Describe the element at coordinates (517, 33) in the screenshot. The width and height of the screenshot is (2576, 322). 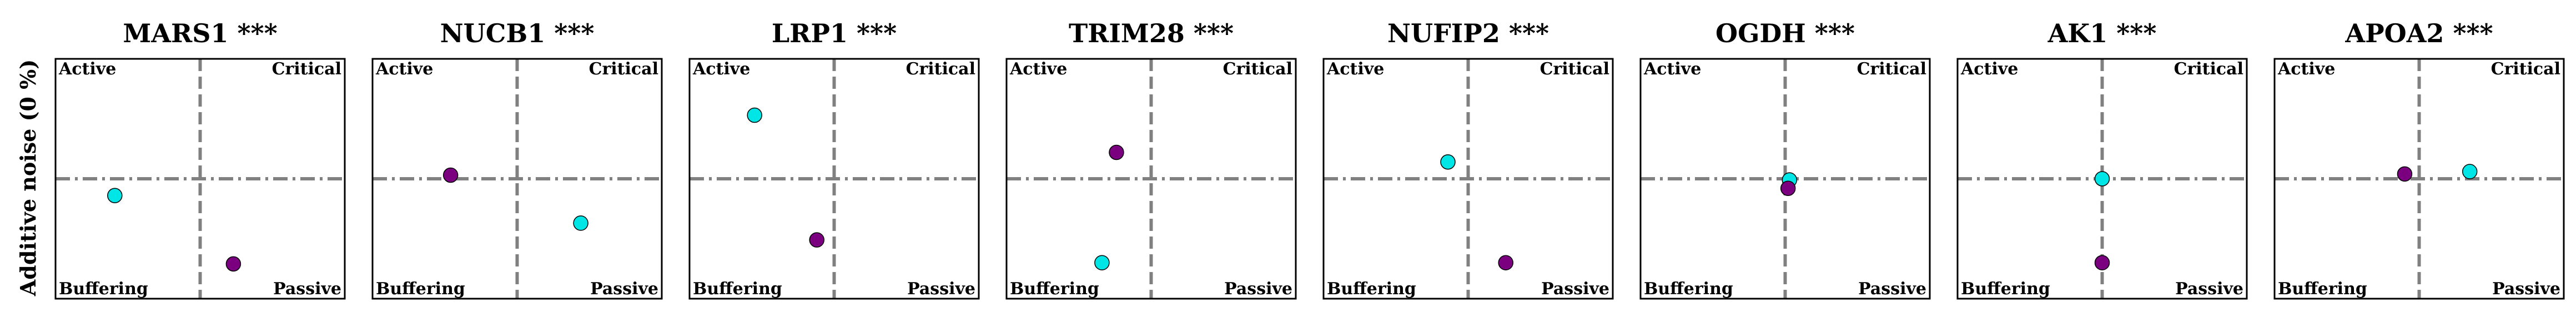
I see `panel-title: NUCB1 ***` at that location.